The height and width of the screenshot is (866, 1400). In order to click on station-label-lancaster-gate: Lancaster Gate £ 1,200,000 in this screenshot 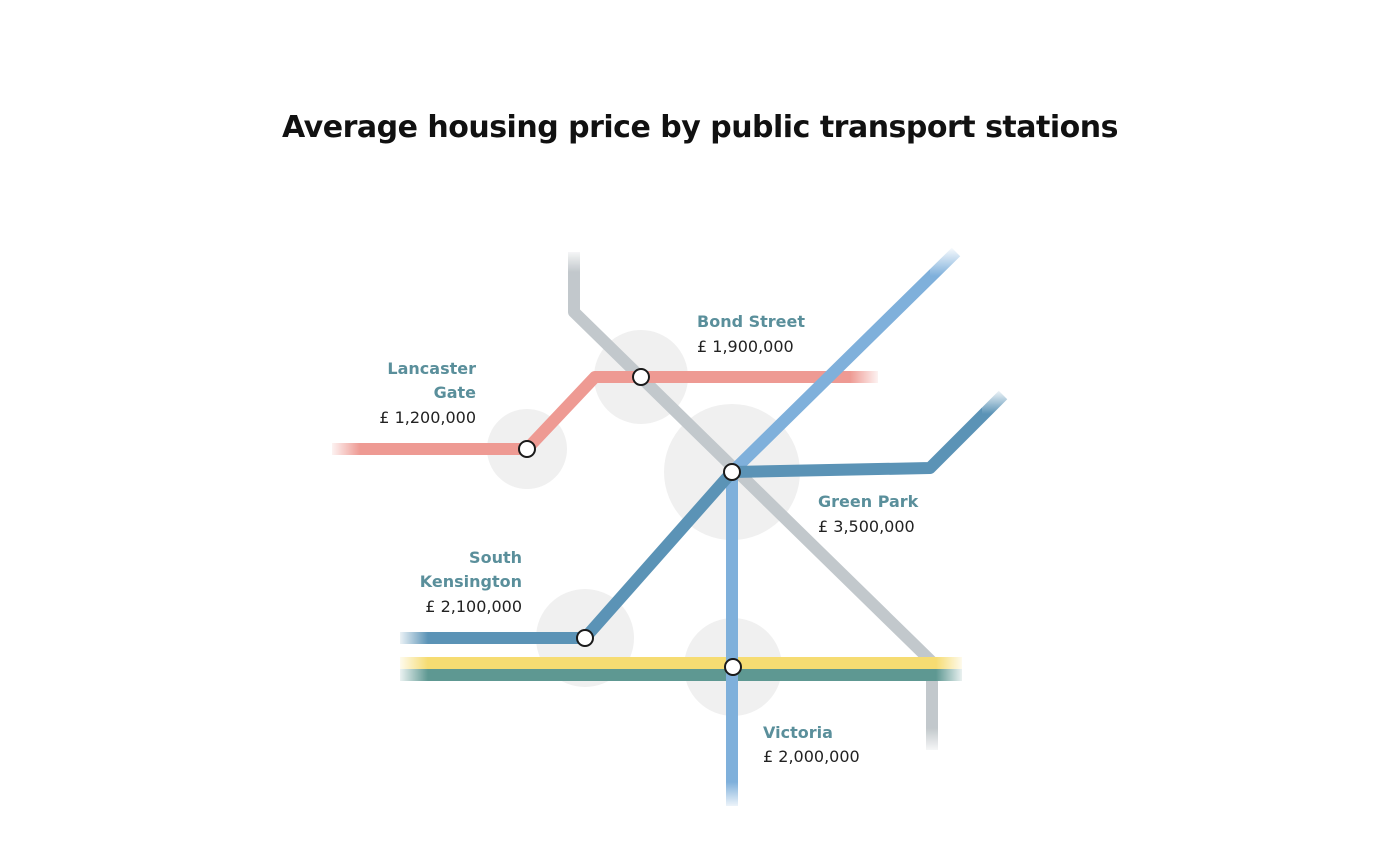, I will do `click(427, 393)`.